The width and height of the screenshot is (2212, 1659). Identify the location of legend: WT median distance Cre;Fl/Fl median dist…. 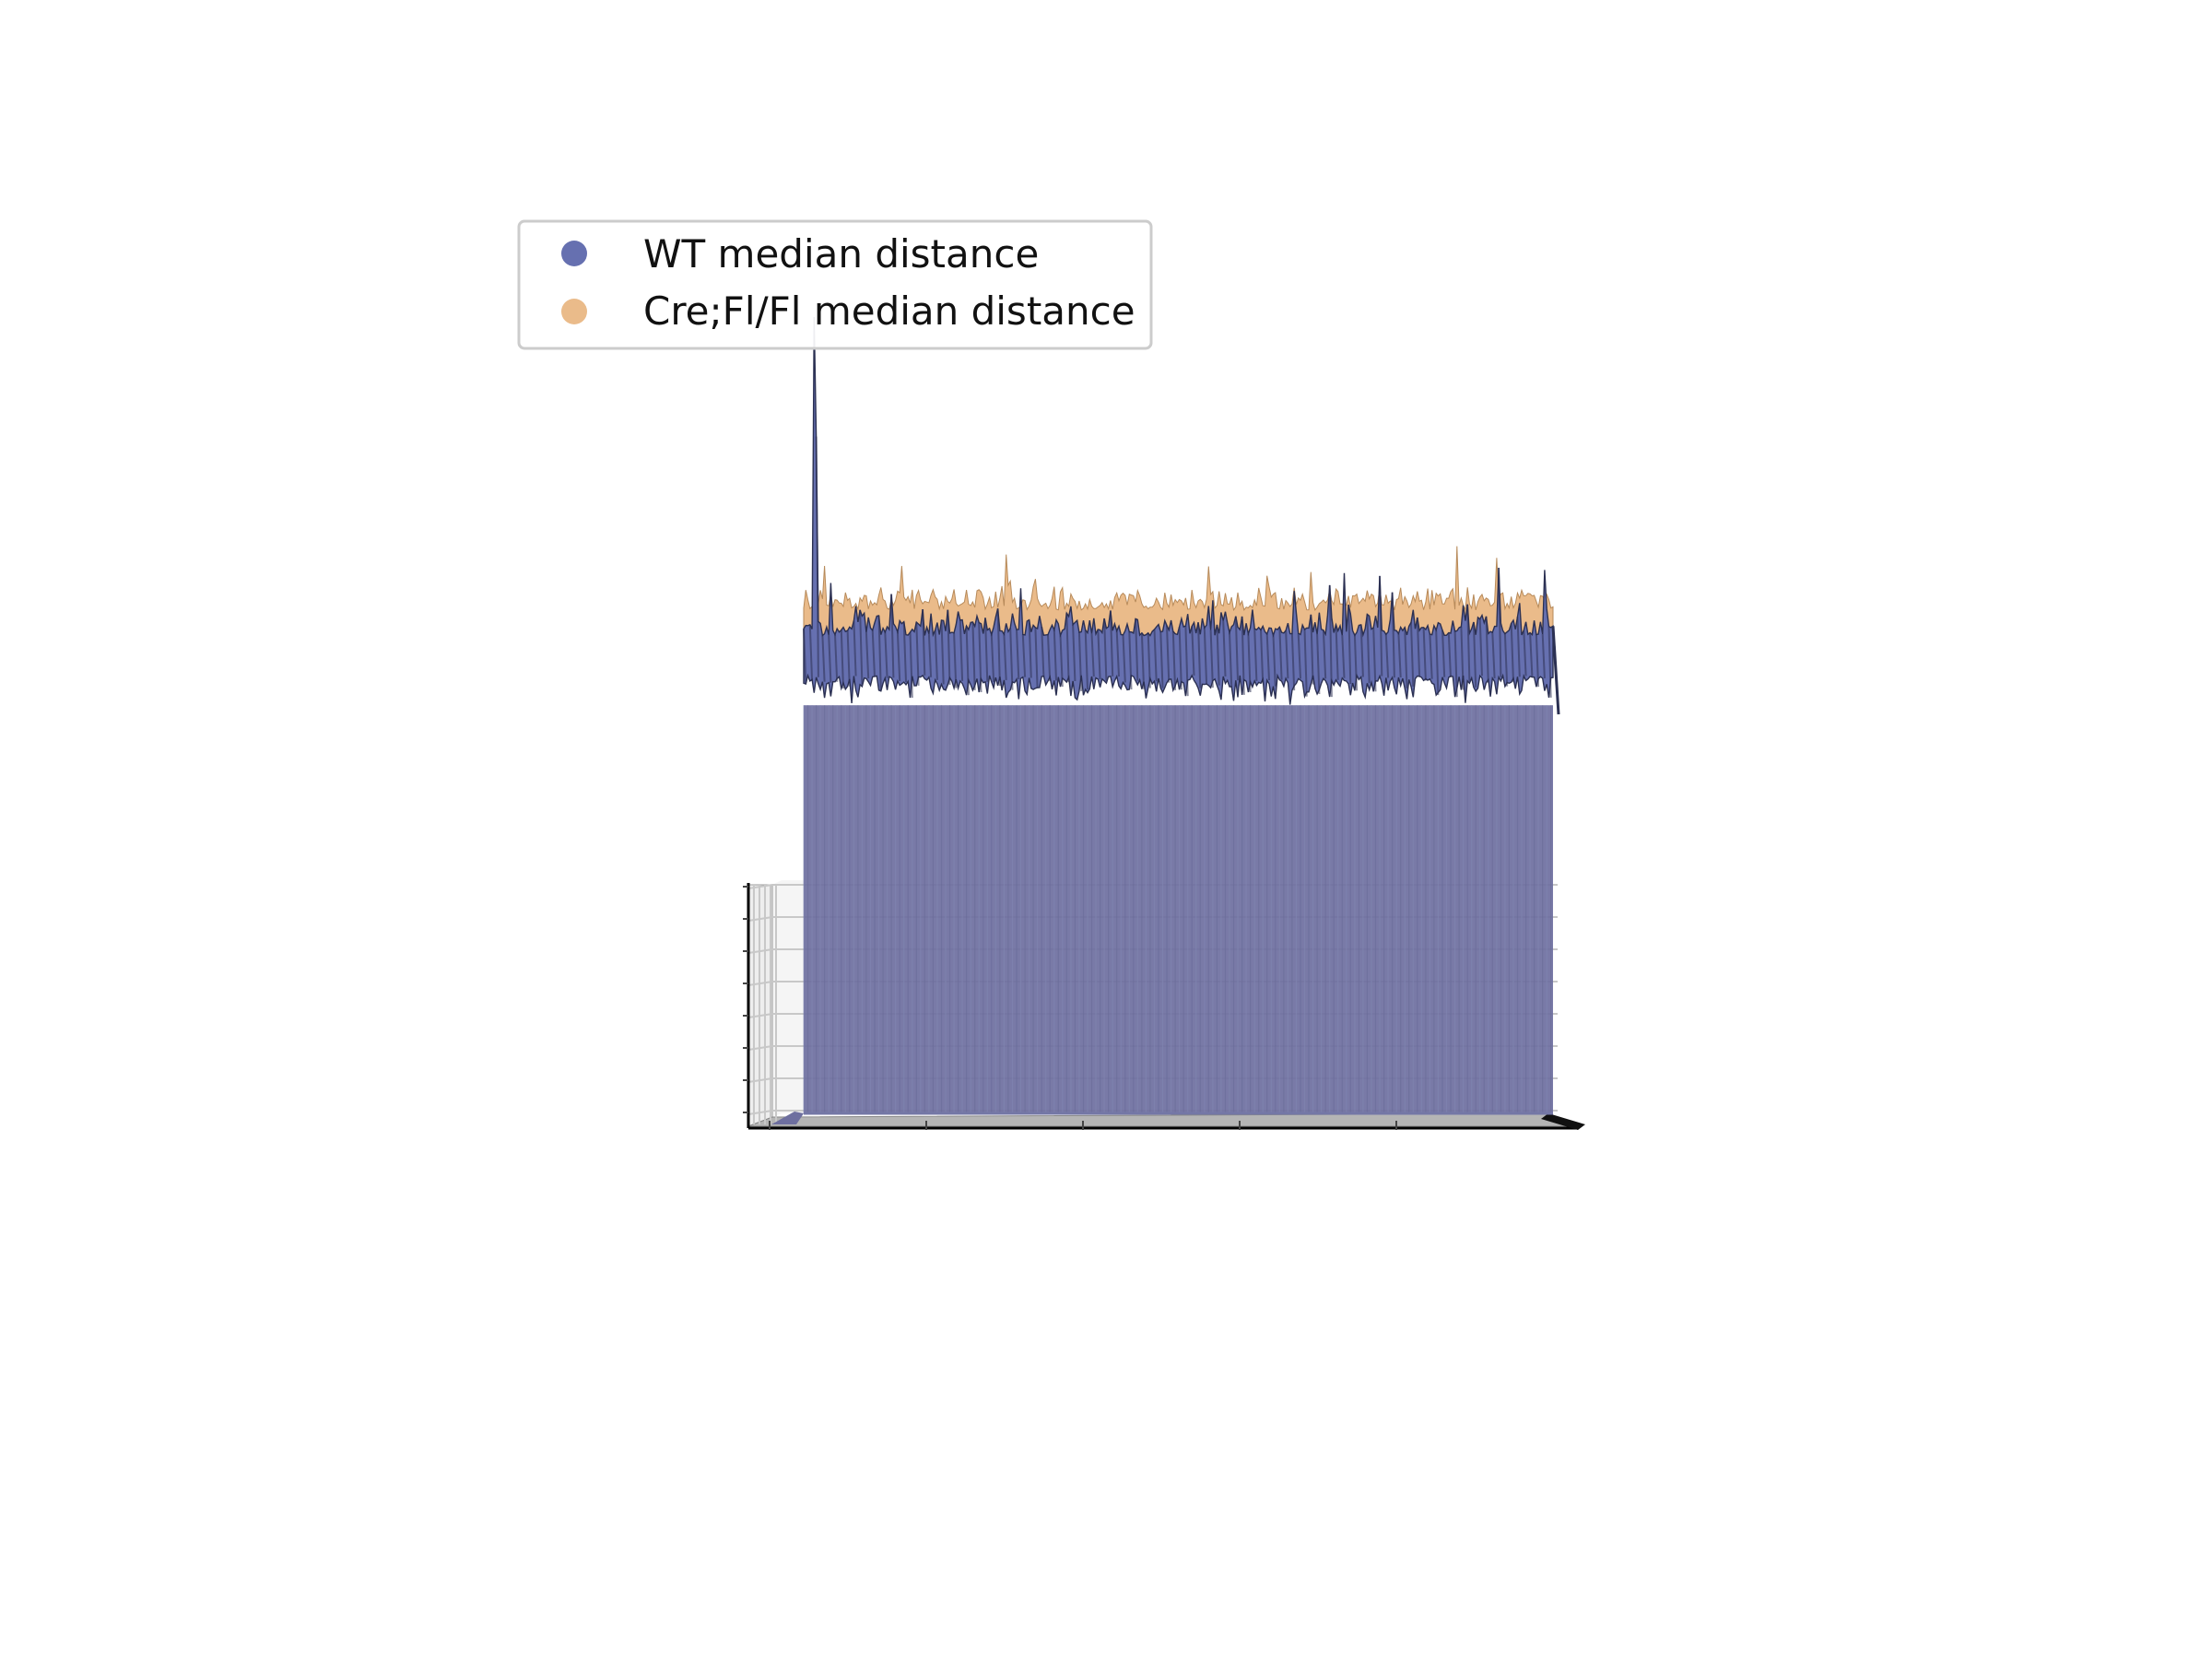
(835, 284).